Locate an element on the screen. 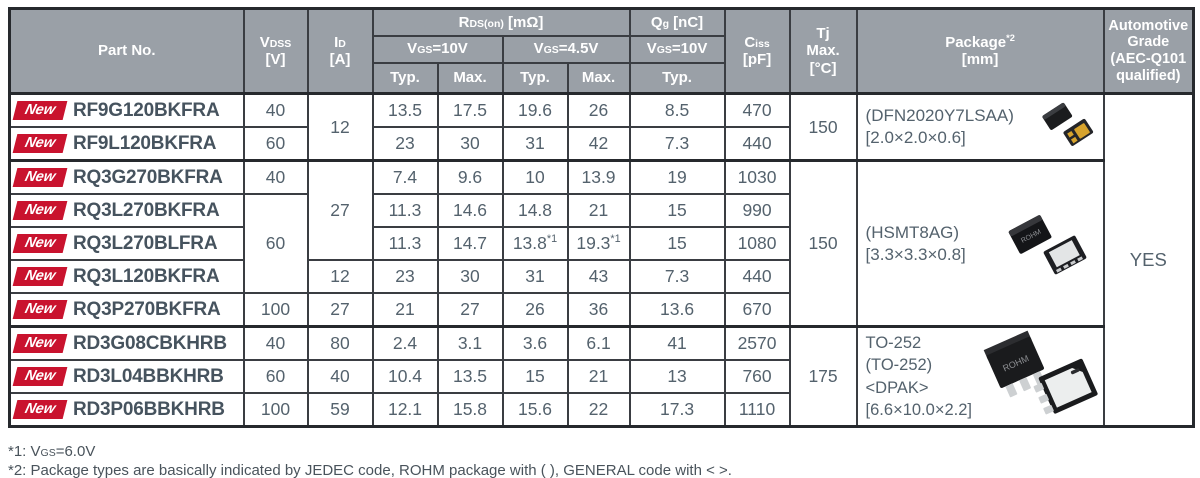 The height and width of the screenshot is (478, 1200). cell-id: 27 is located at coordinates (340, 310).